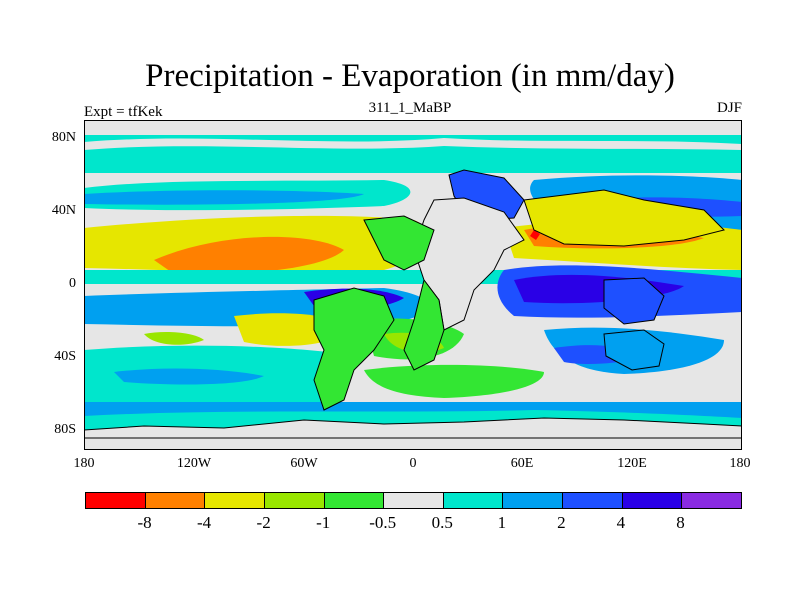  What do you see at coordinates (354, 349) in the screenshot?
I see `south-america-land` at bounding box center [354, 349].